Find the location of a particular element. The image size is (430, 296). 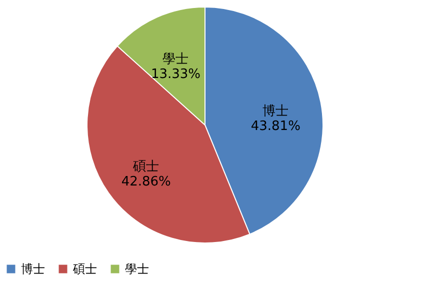

legend-label: 學士 is located at coordinates (137, 269).